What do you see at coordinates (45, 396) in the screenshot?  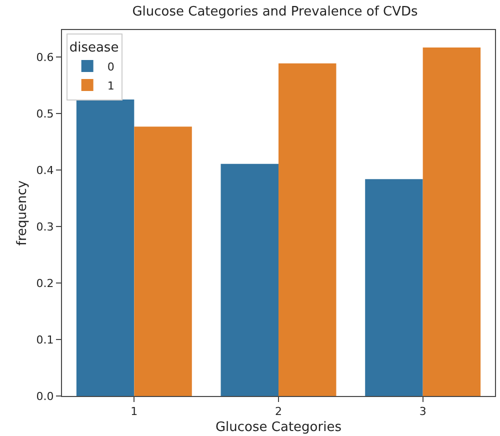 I see `y-tick-label: 0.0` at bounding box center [45, 396].